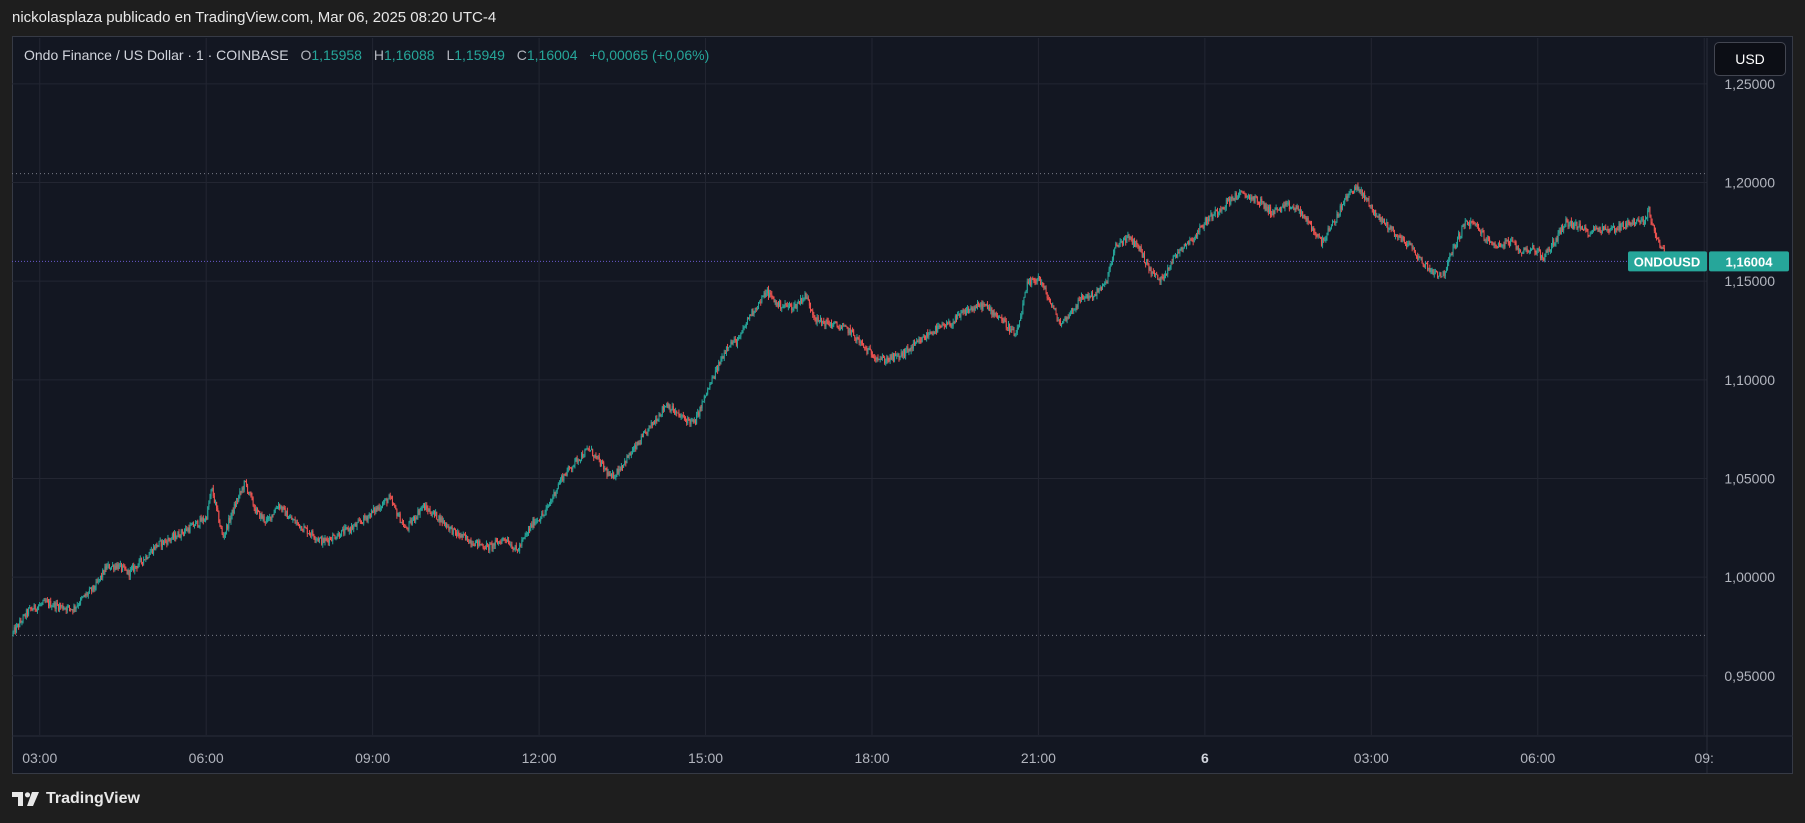 Image resolution: width=1805 pixels, height=823 pixels. I want to click on currency-button: USD, so click(1750, 59).